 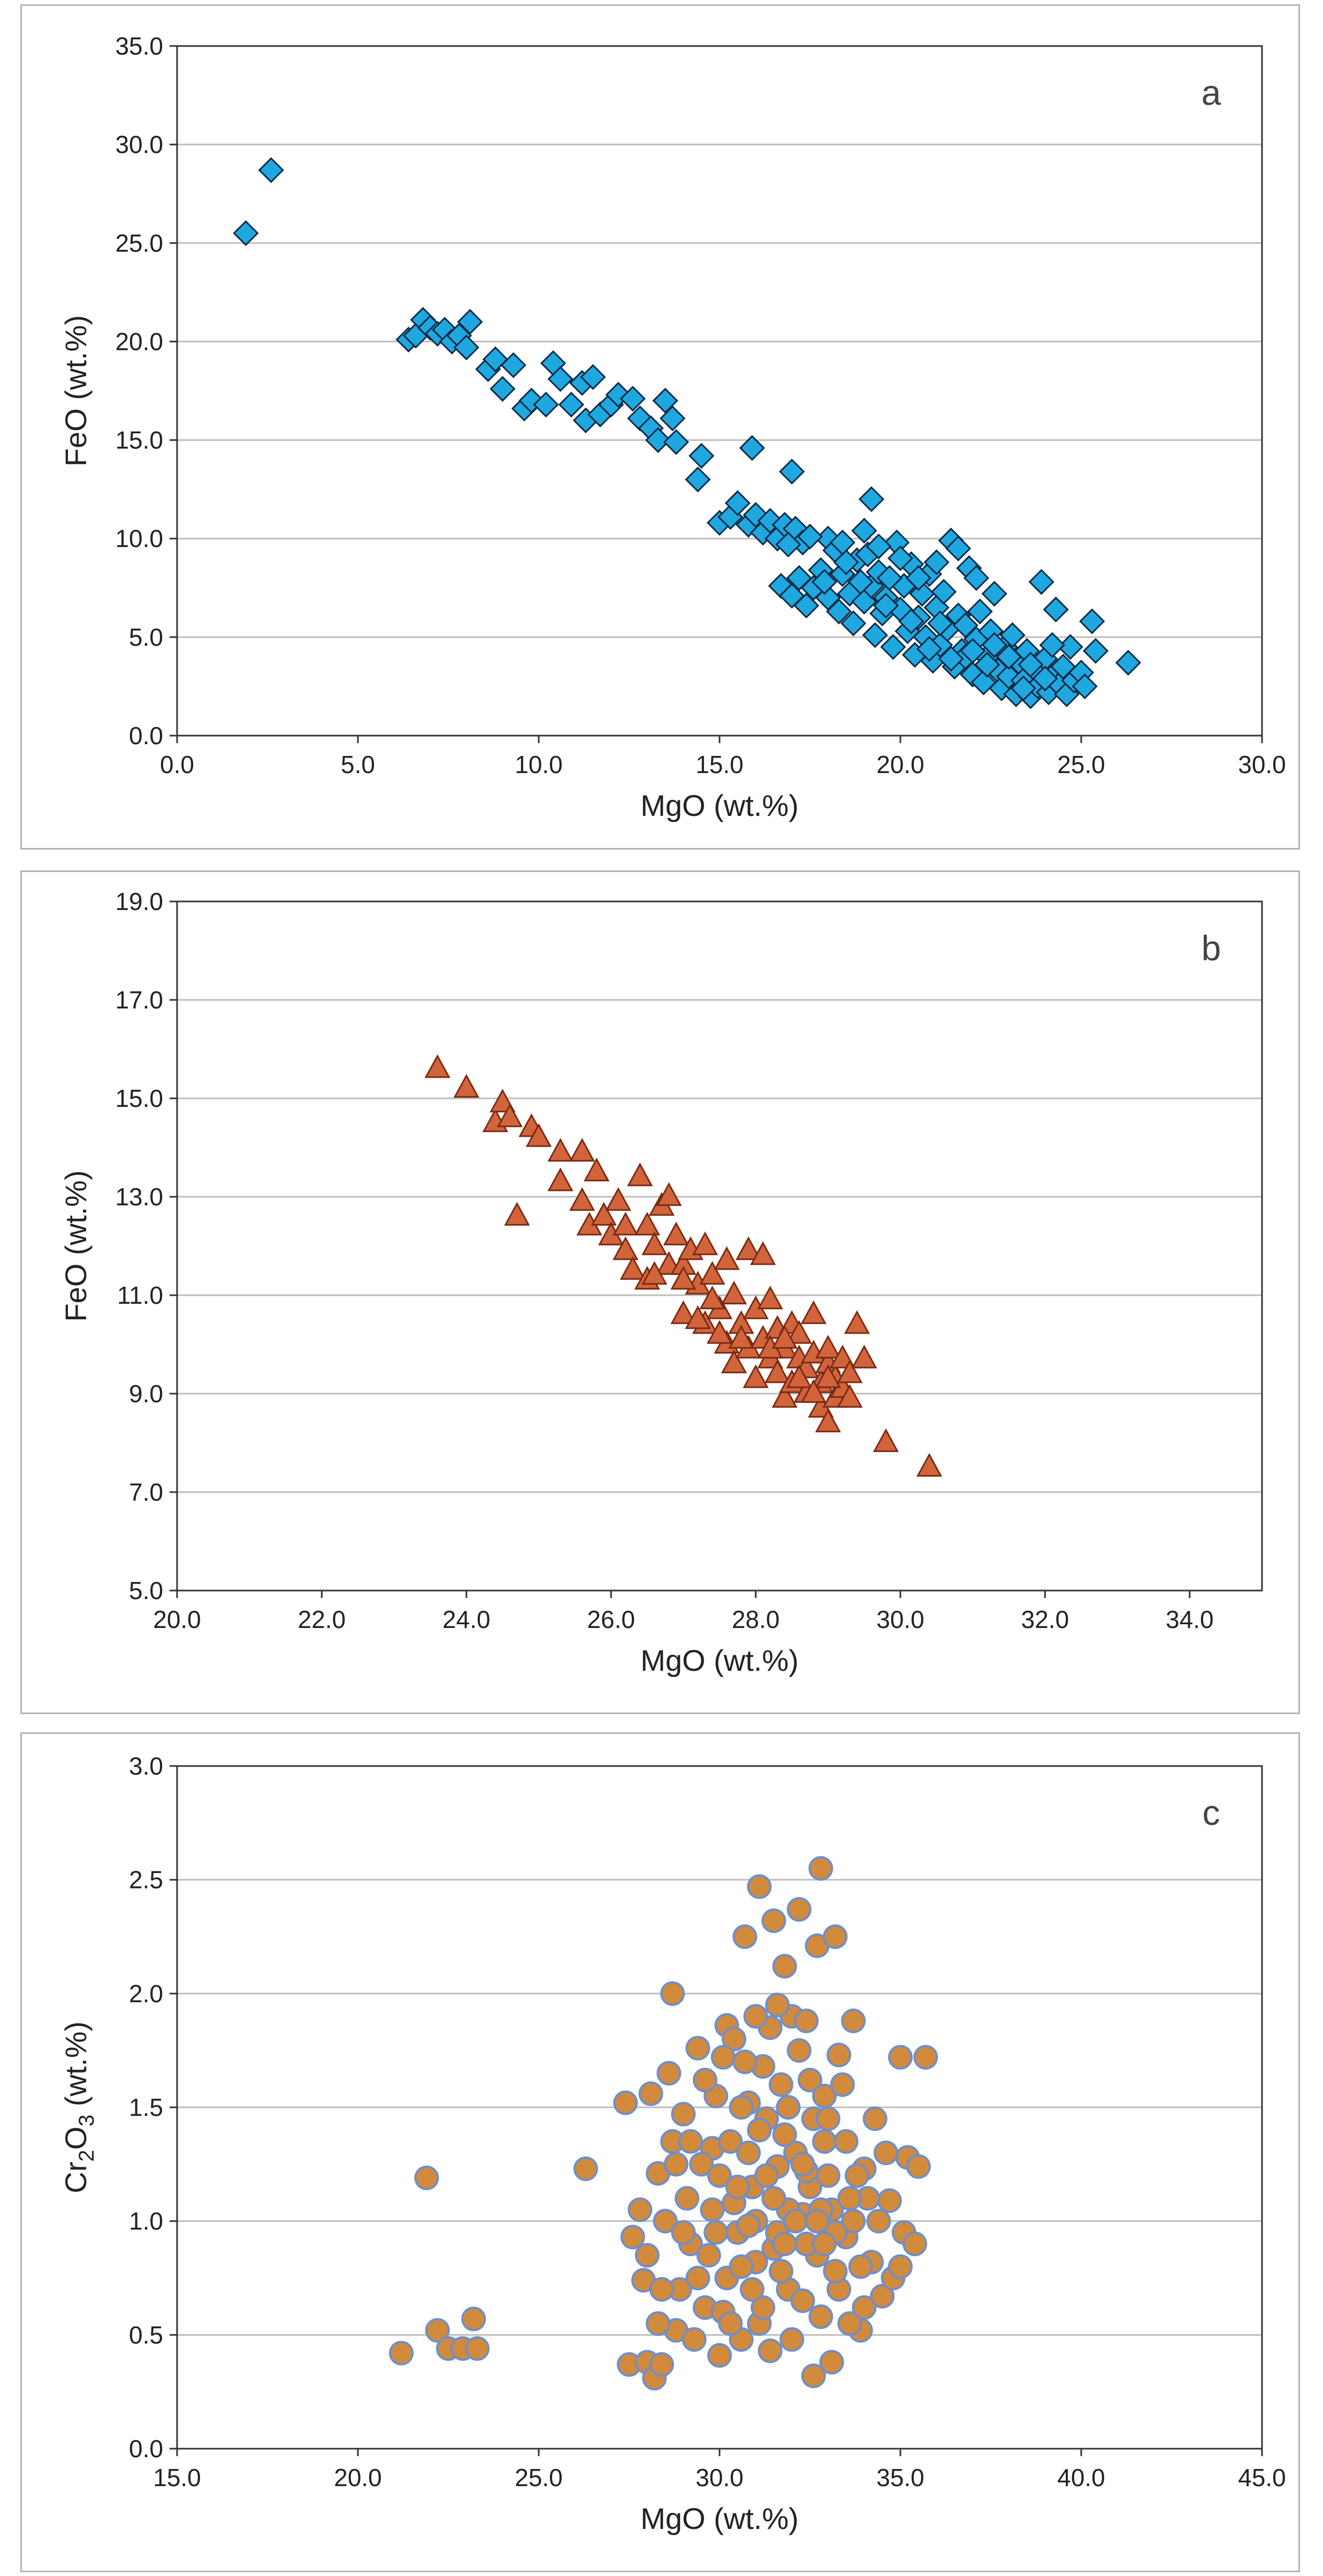 What do you see at coordinates (76, 1245) in the screenshot?
I see `y-axis-label: FeO (wt.%)` at bounding box center [76, 1245].